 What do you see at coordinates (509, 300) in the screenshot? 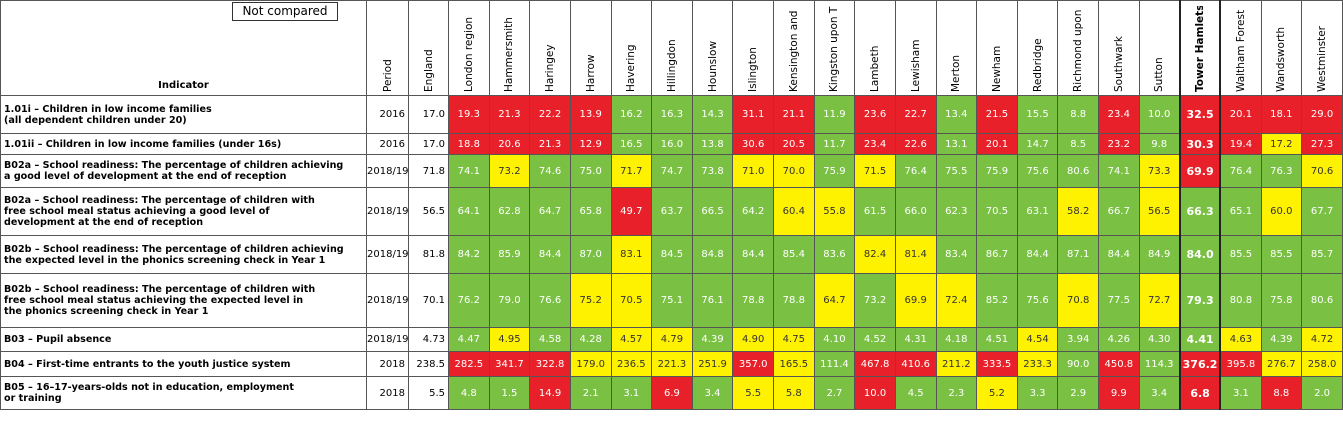
I see `value-cell: 79.0` at bounding box center [509, 300].